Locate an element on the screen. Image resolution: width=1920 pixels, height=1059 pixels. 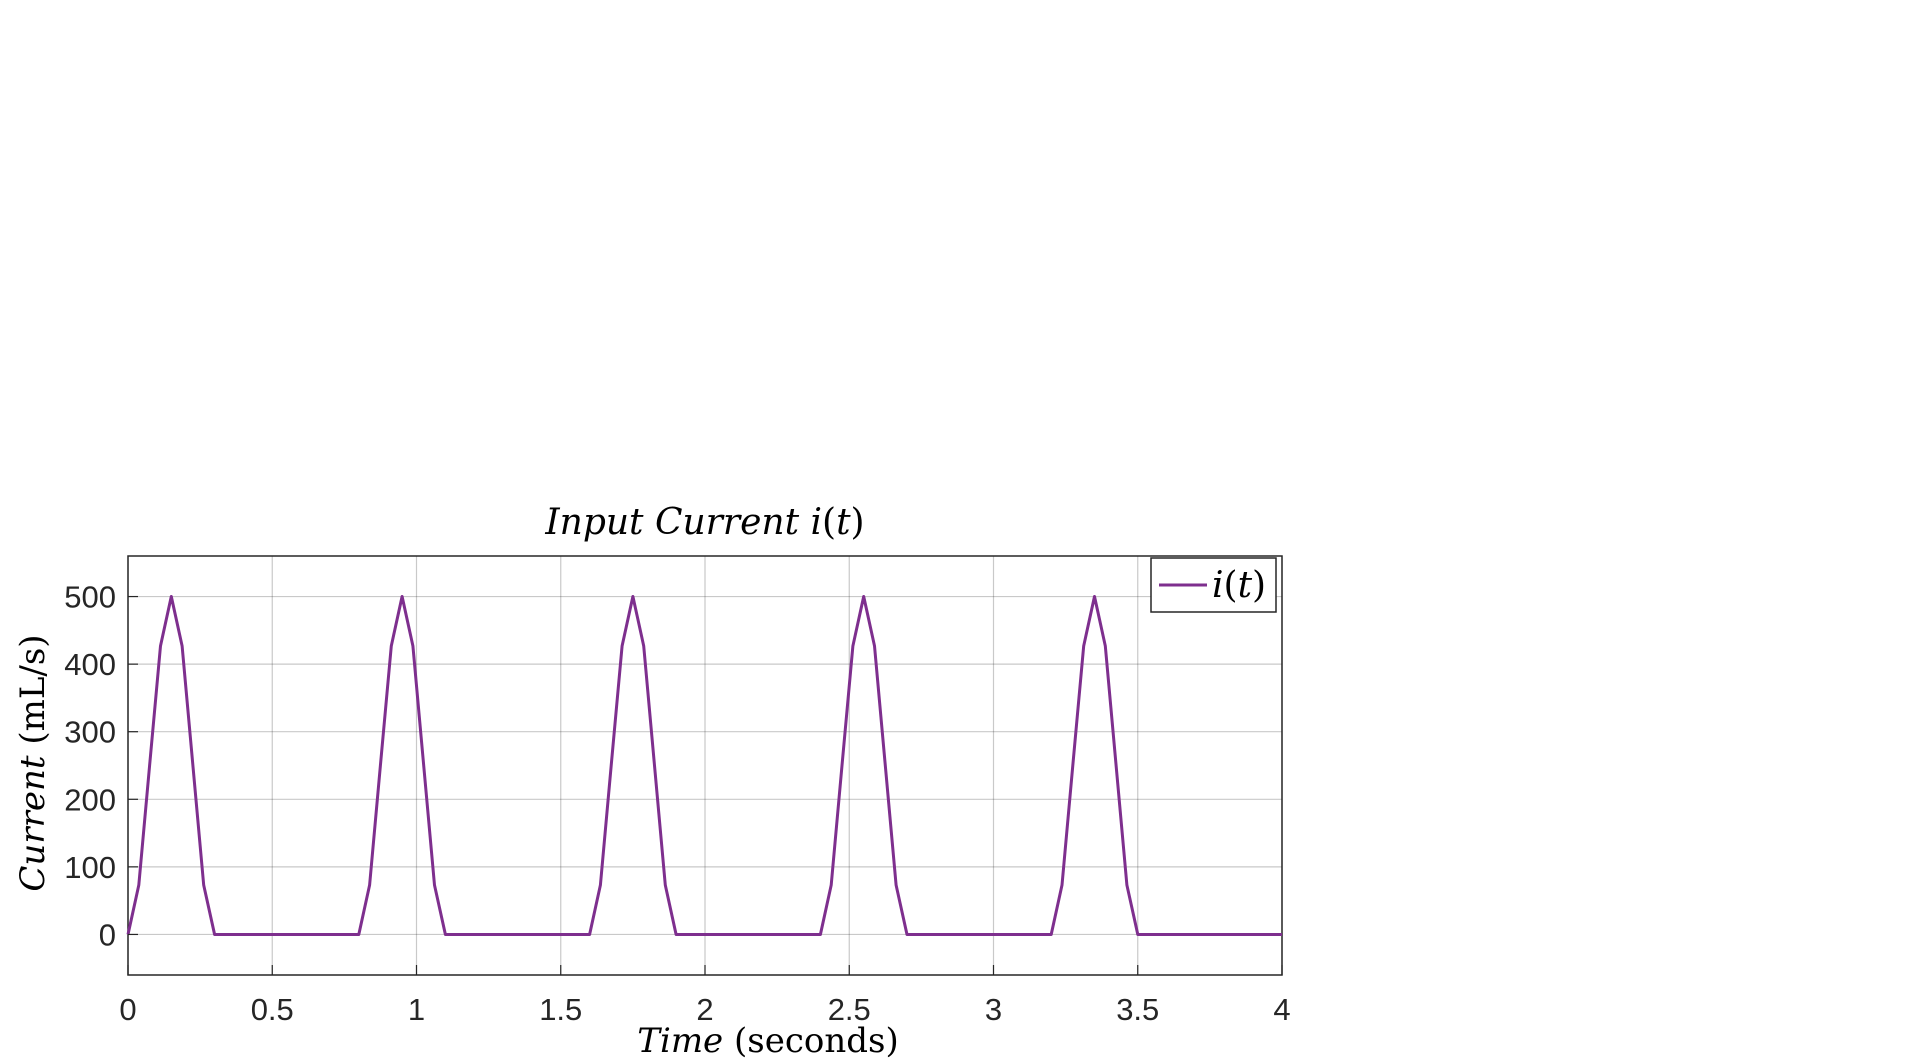
chart-title-arg: t is located at coordinates (843, 522).